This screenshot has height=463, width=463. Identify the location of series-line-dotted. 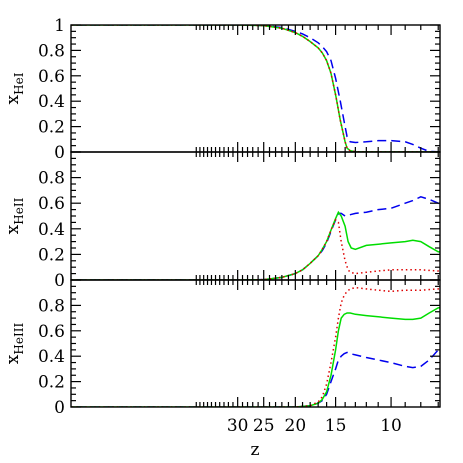
(255, 249).